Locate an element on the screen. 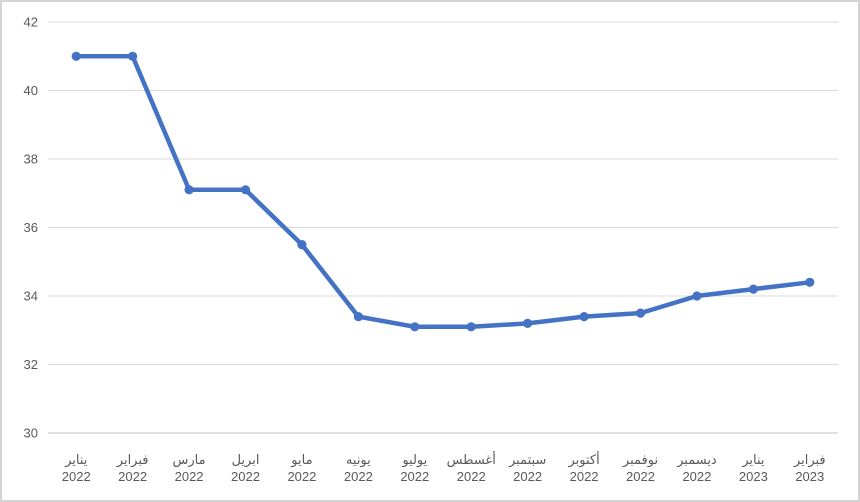 This screenshot has width=860, height=502. y-tick-label: 38 is located at coordinates (31, 159).